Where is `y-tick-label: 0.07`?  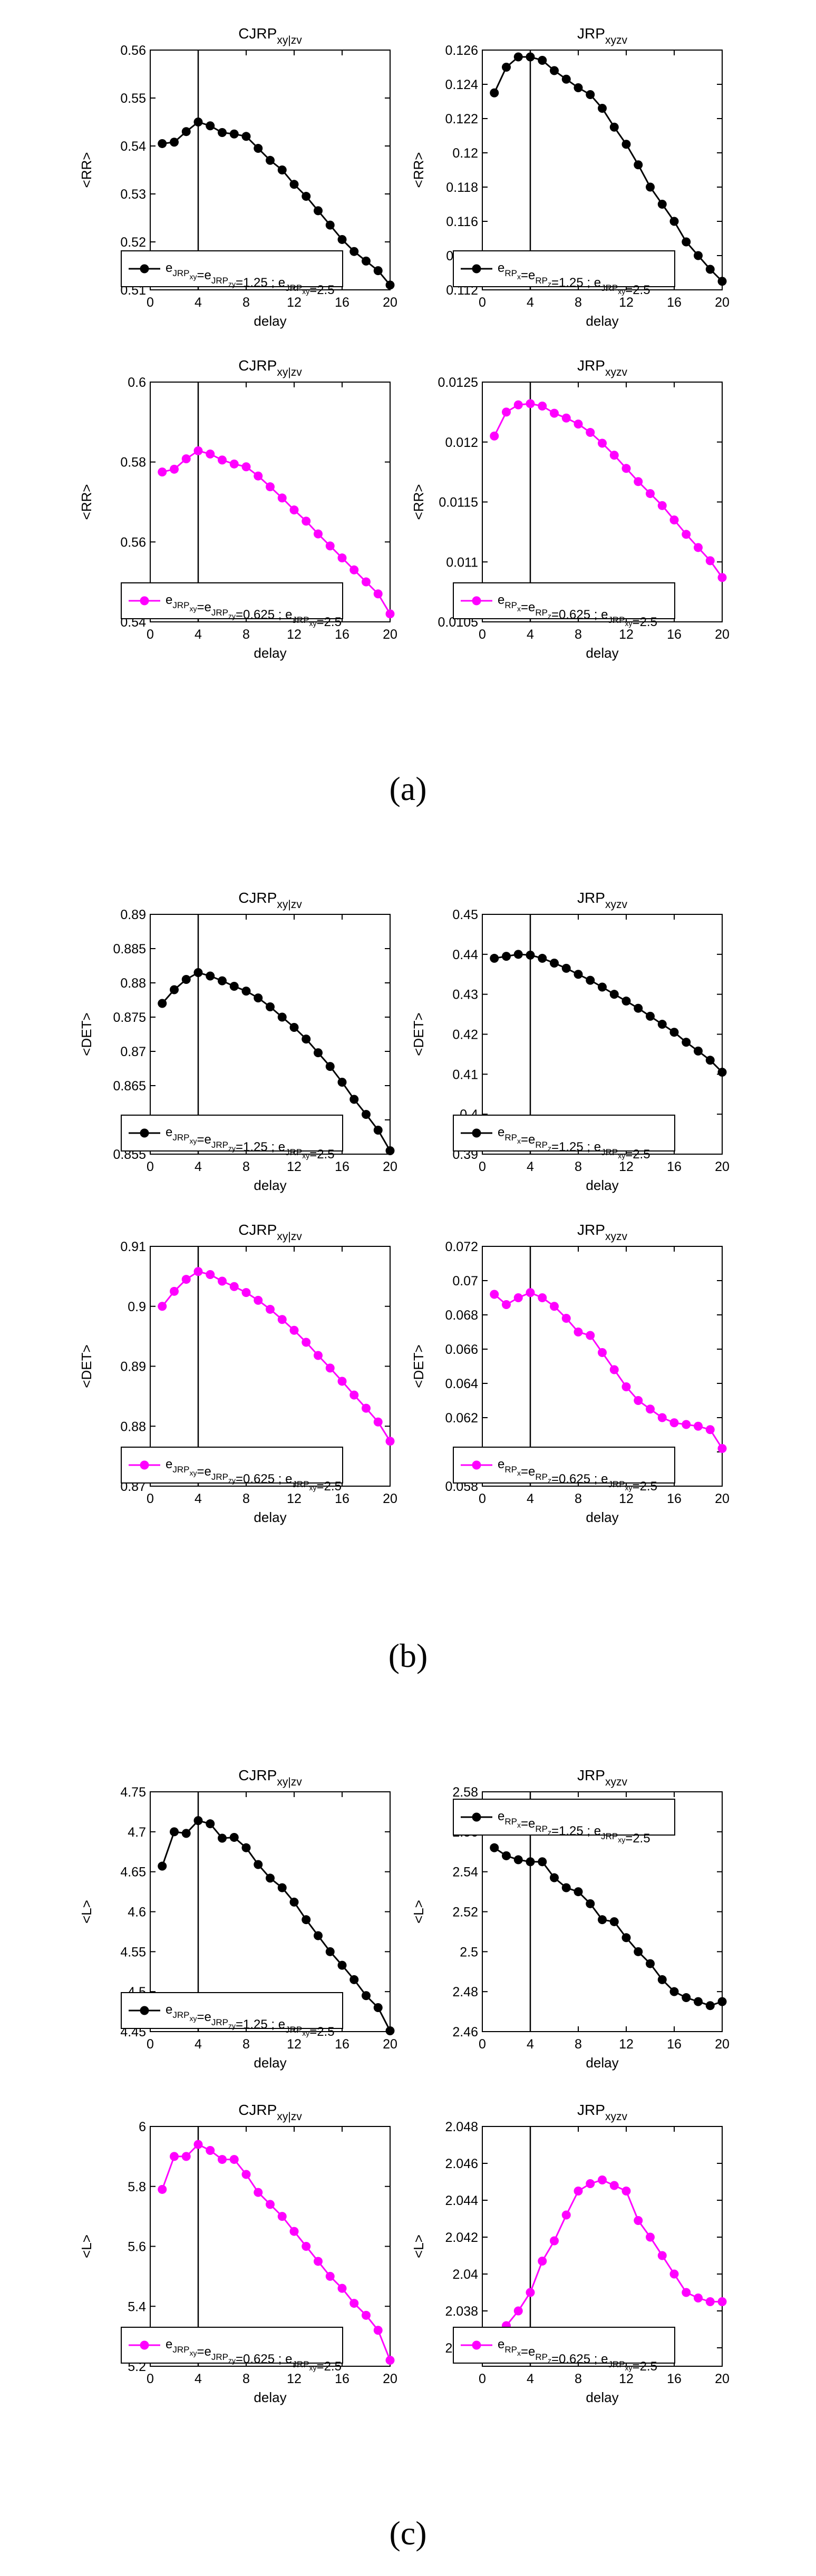
y-tick-label: 0.07 is located at coordinates (465, 1281).